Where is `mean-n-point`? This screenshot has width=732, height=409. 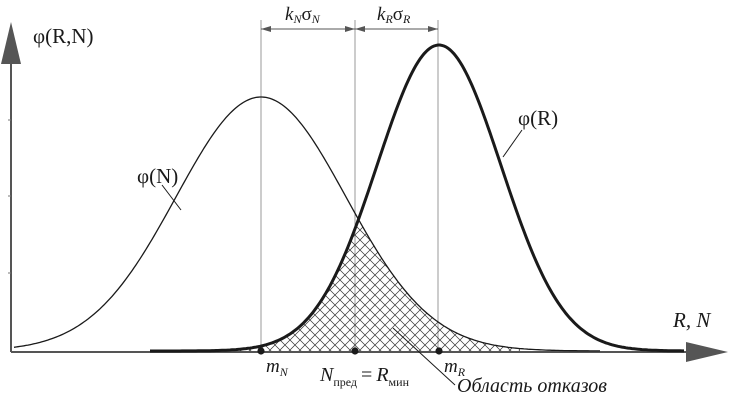
mean-n-point is located at coordinates (261, 351).